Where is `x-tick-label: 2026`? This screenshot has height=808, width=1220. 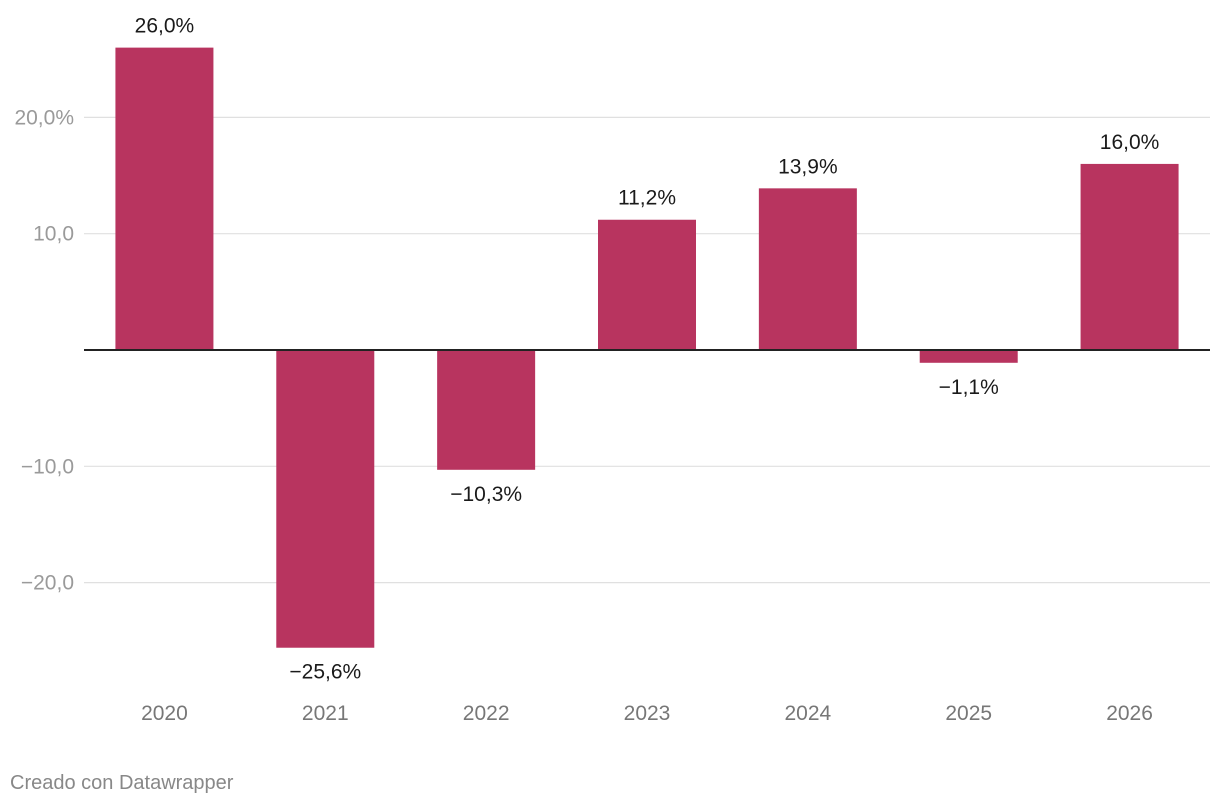
x-tick-label: 2026 is located at coordinates (1129, 713).